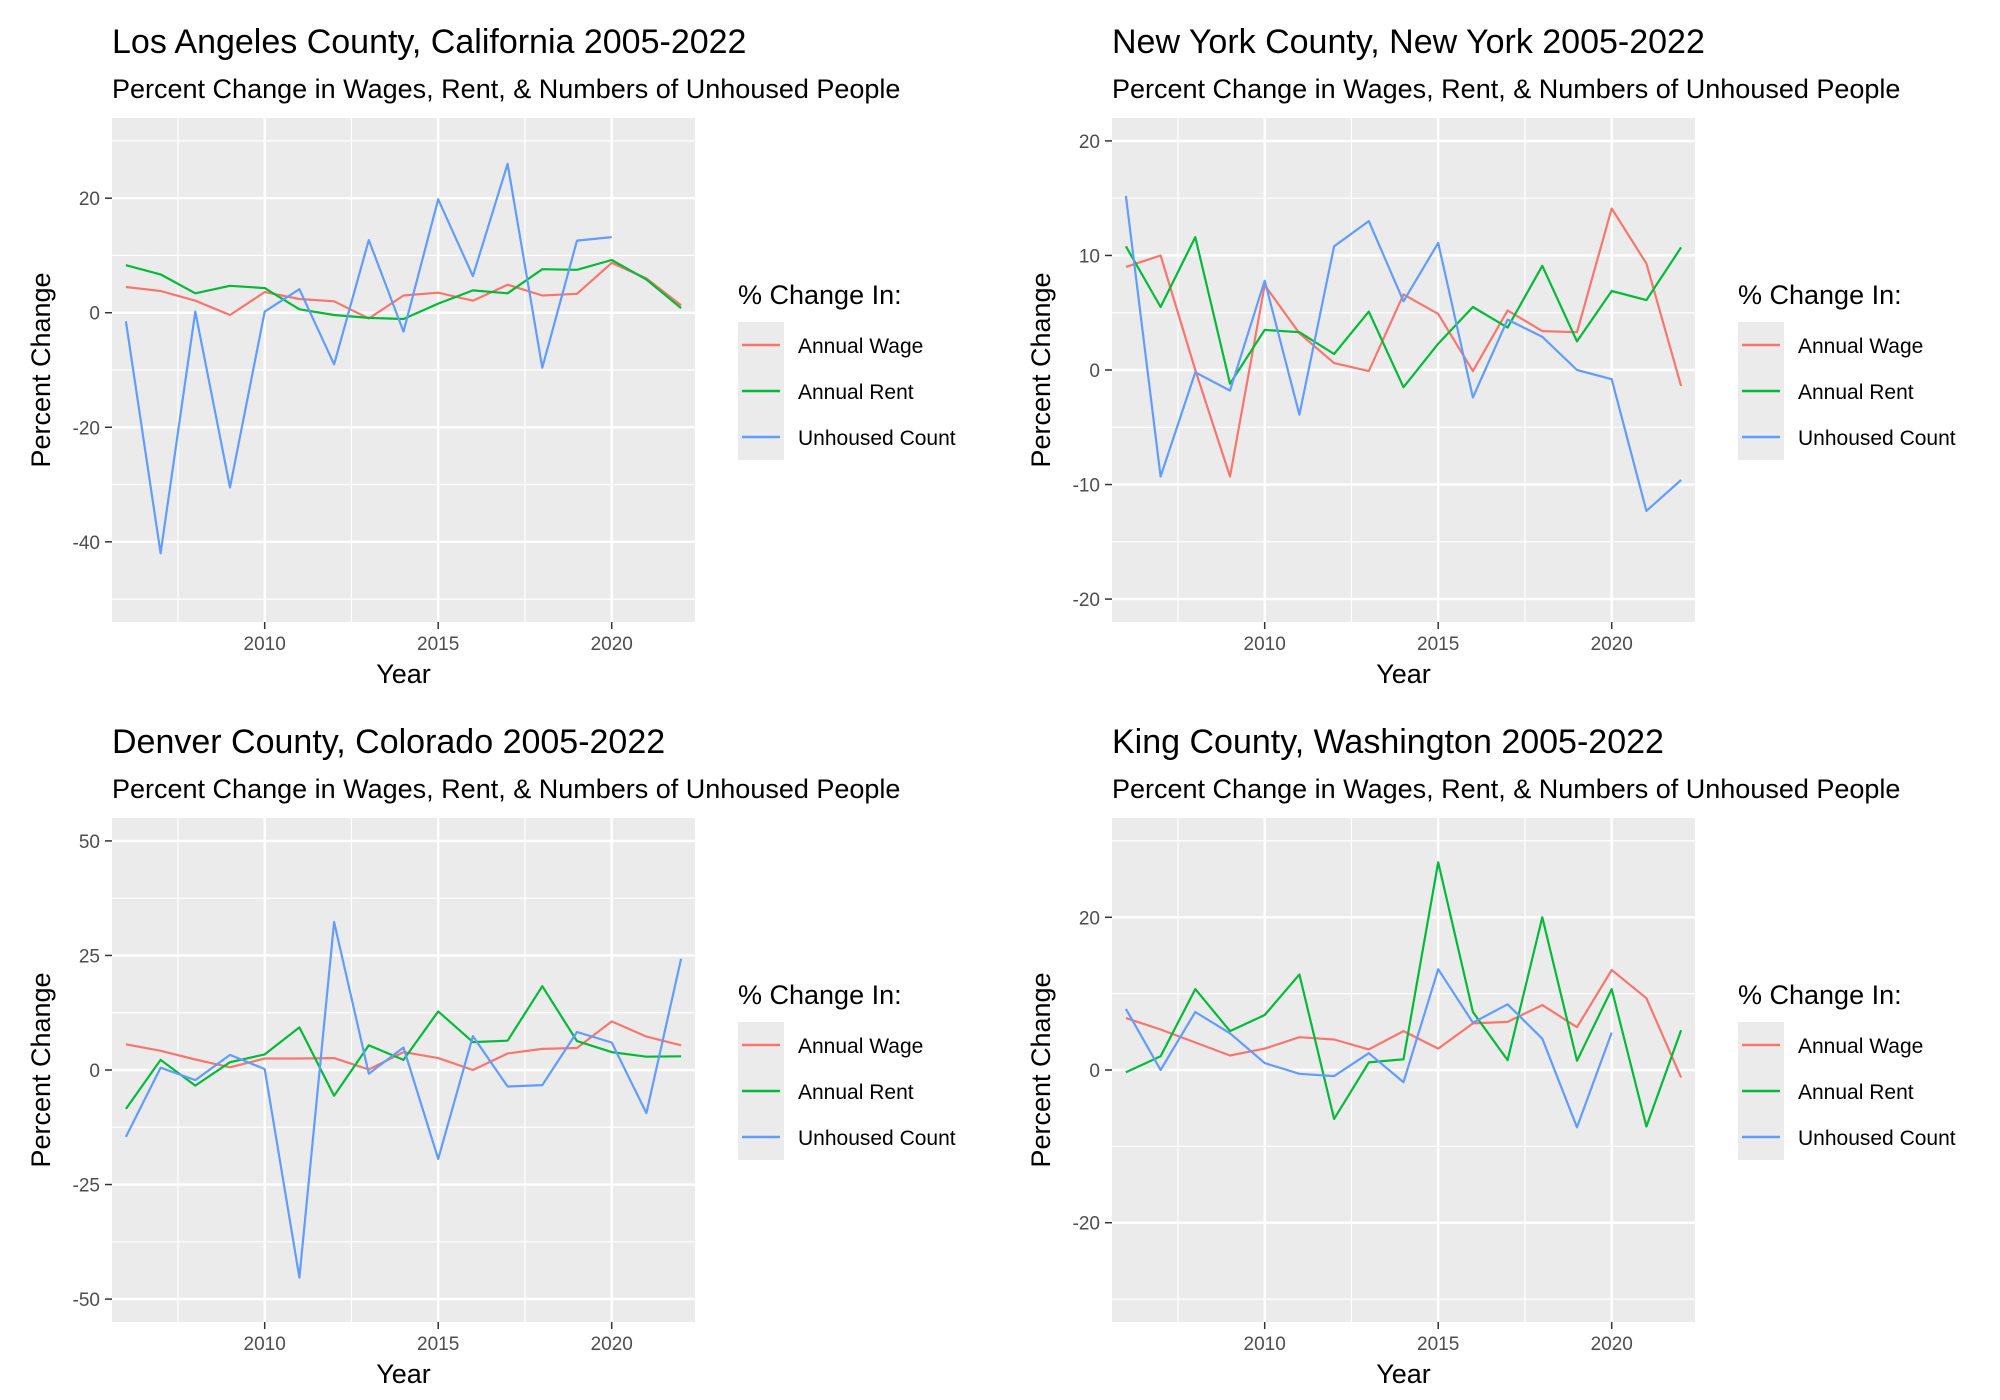 Image resolution: width=2000 pixels, height=1400 pixels. Describe the element at coordinates (89, 956) in the screenshot. I see `y-tick-label: 25` at that location.